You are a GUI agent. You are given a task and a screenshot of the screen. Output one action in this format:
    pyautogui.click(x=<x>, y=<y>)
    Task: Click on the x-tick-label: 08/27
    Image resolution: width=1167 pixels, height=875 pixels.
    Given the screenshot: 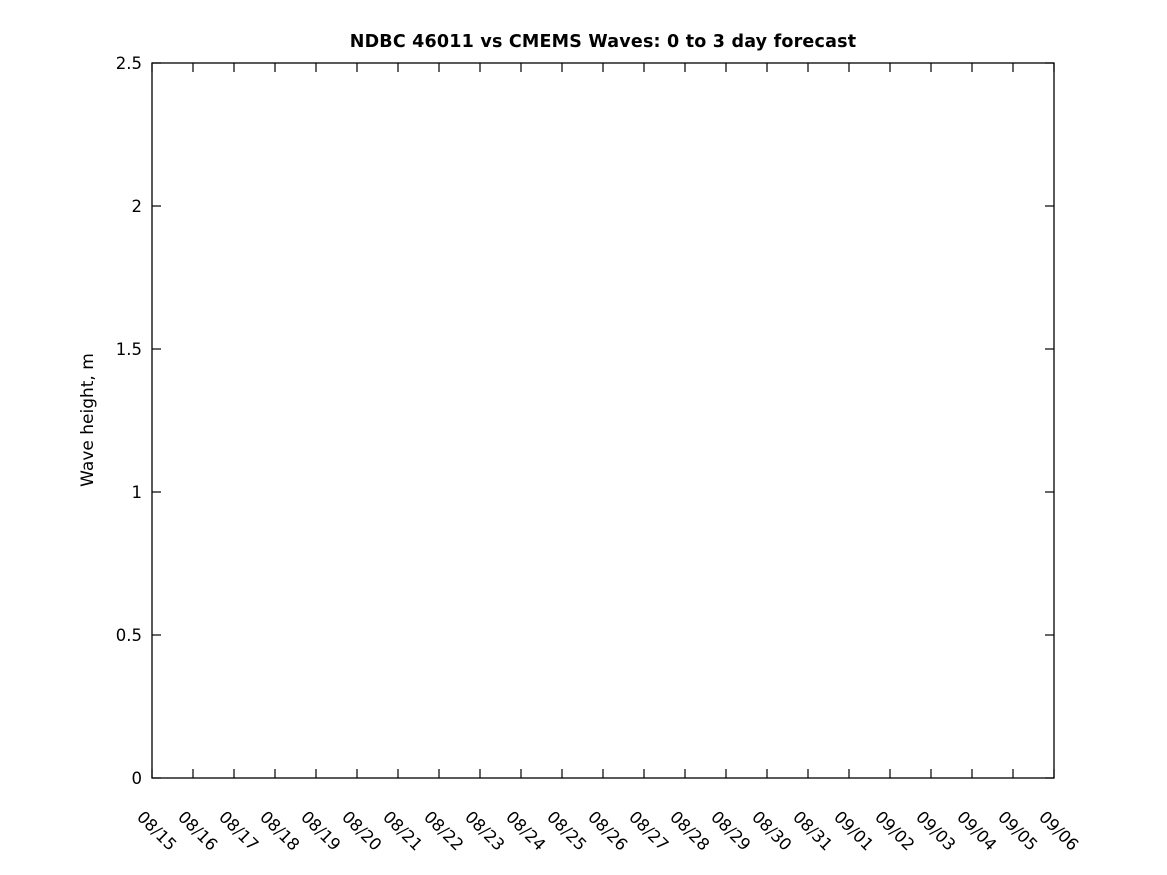 What is the action you would take?
    pyautogui.click(x=648, y=830)
    